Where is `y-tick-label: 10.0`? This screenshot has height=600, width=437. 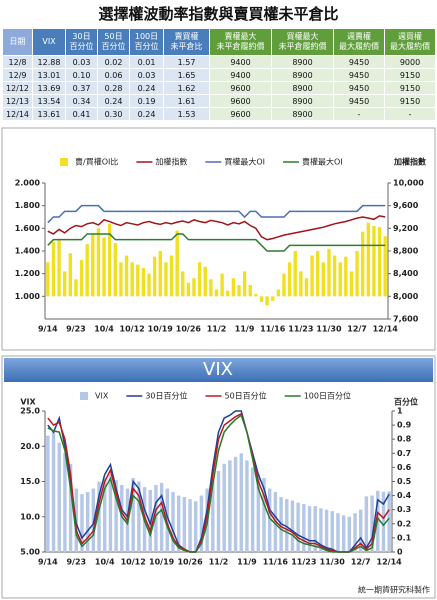
y-tick-label: 10.0 is located at coordinates (30, 516).